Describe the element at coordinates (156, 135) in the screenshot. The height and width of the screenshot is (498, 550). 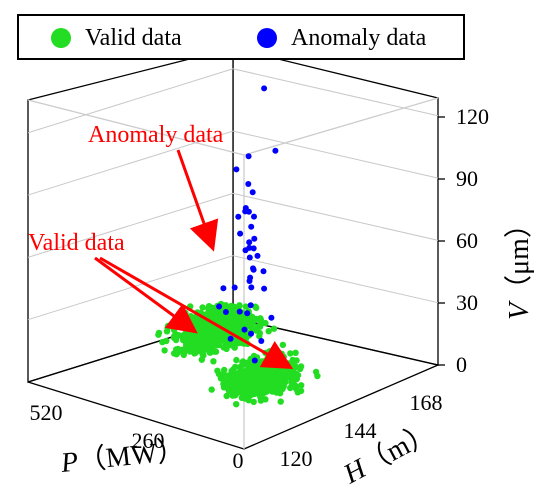
I see `annotation-anomaly-text: Anomaly data` at that location.